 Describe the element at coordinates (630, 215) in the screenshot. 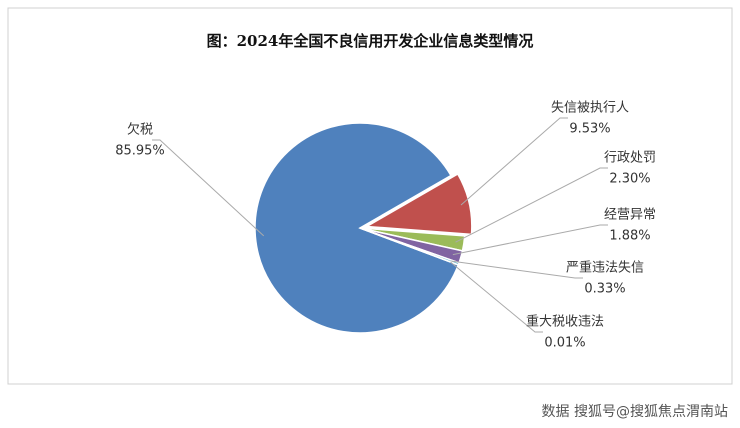

I see `slice-label: 经营异常` at that location.